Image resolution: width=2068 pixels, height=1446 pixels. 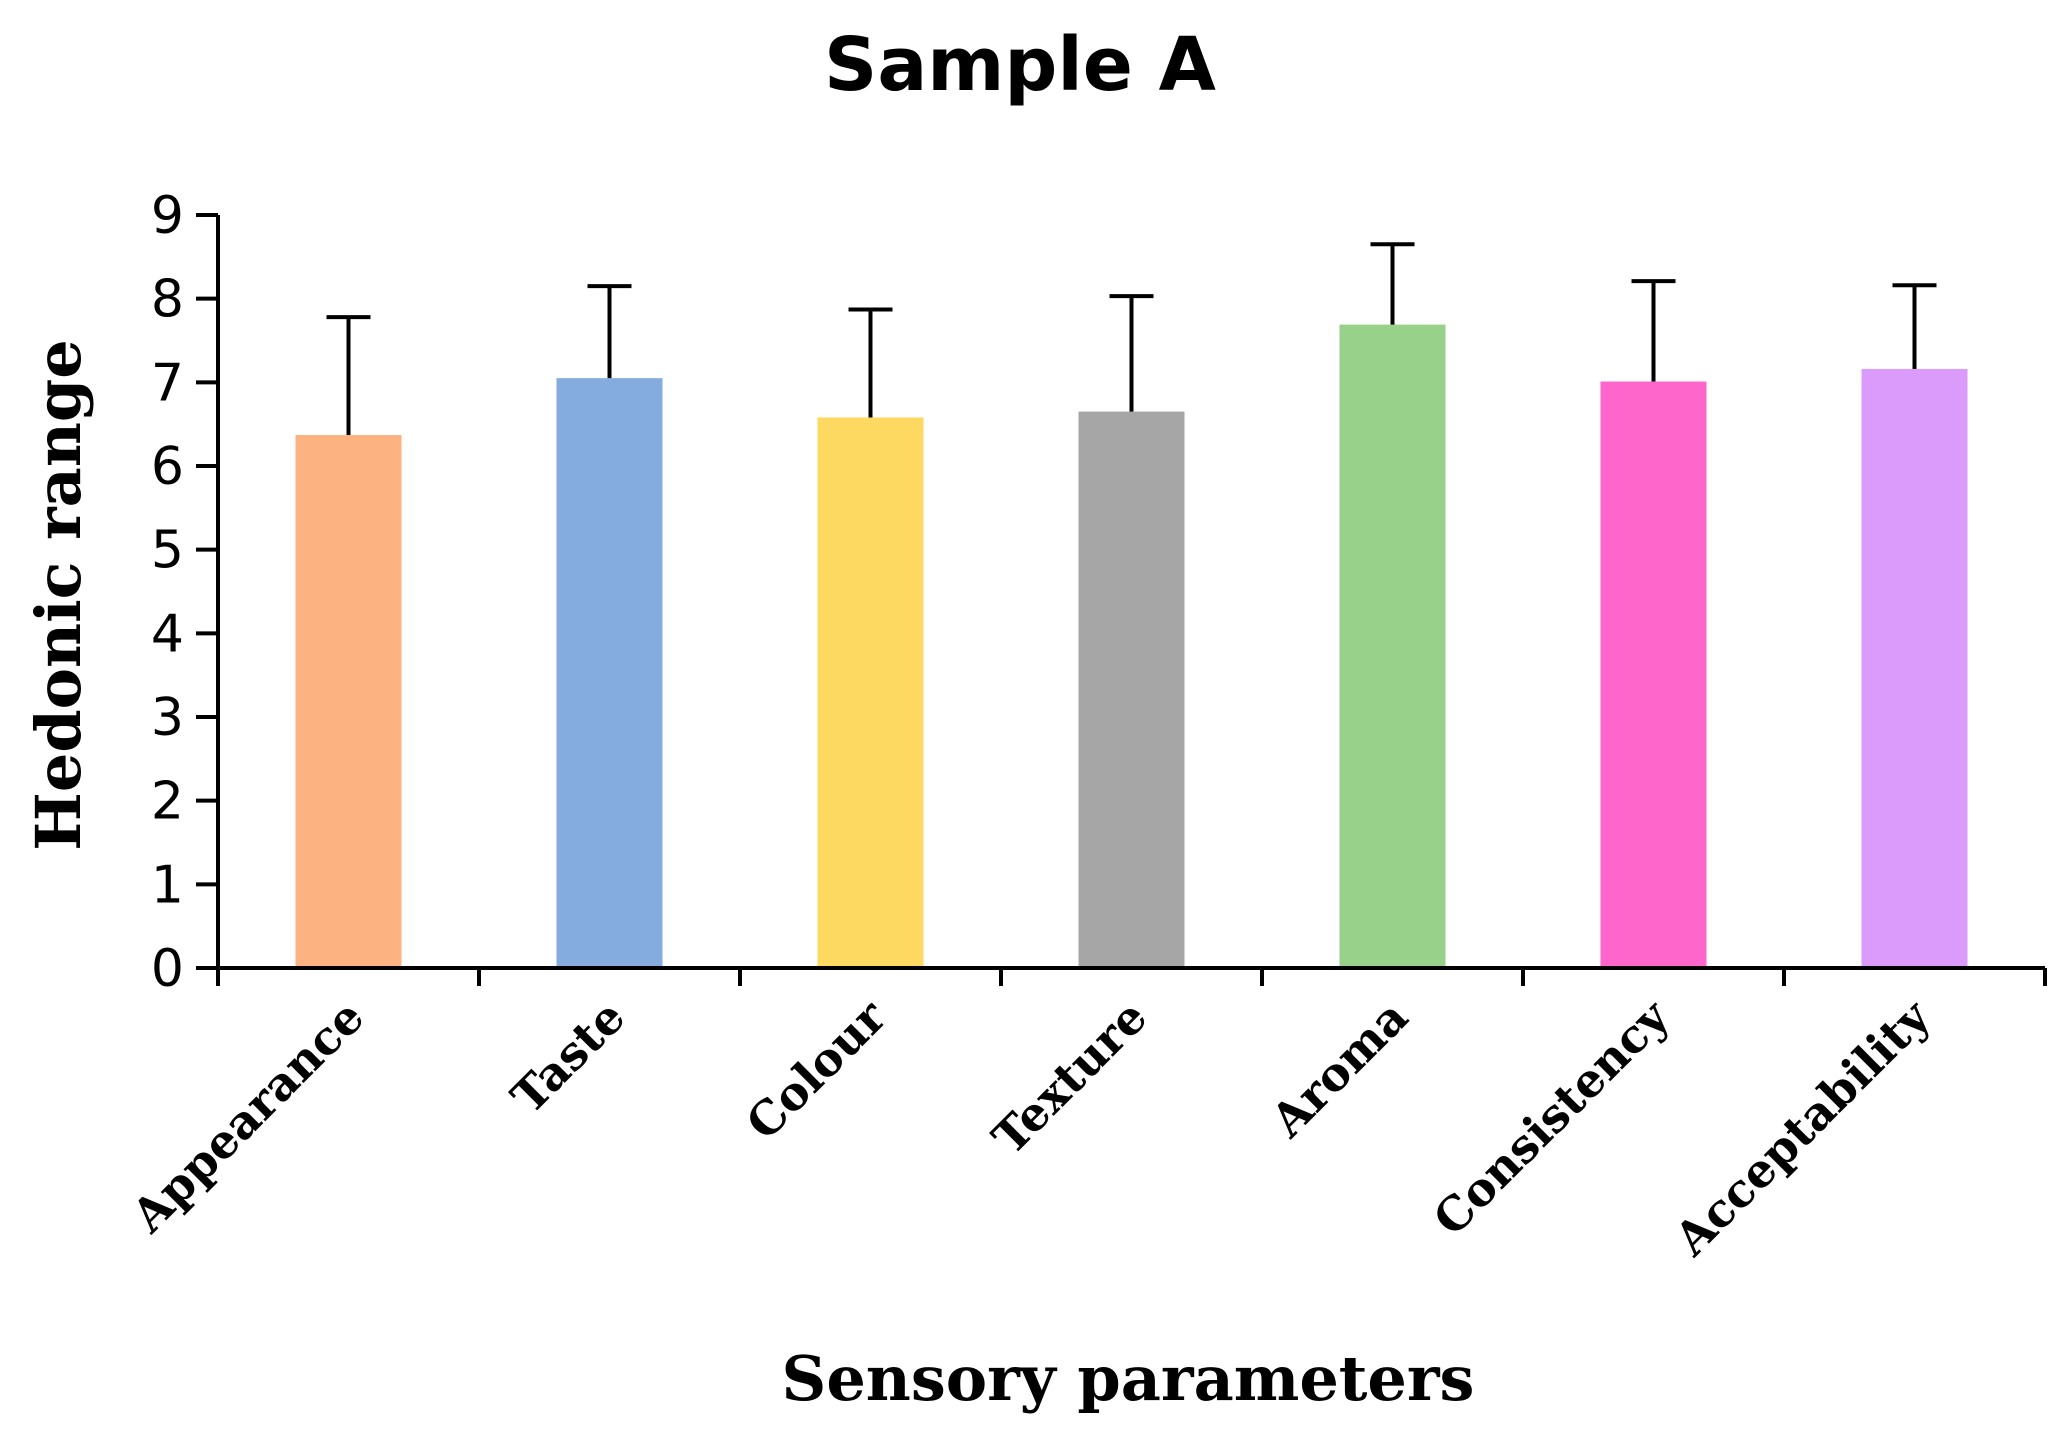 I want to click on y-tick-label-6: 6, so click(x=167, y=467).